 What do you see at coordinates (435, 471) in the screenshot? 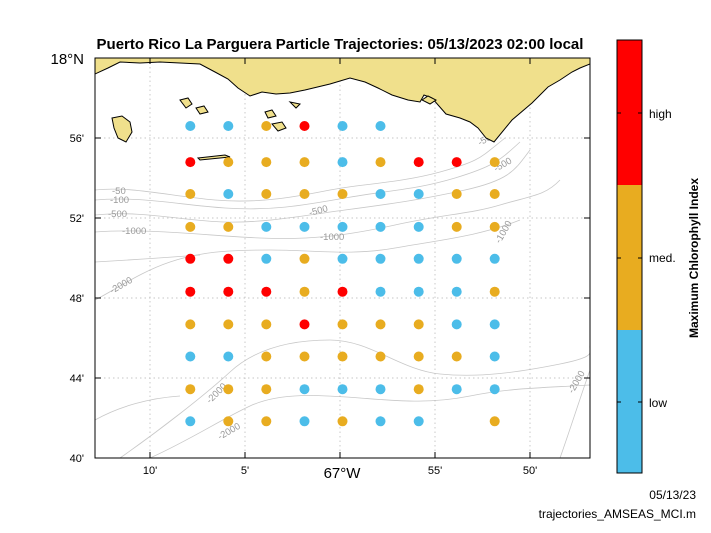
I see `lon-label: 55'` at bounding box center [435, 471].